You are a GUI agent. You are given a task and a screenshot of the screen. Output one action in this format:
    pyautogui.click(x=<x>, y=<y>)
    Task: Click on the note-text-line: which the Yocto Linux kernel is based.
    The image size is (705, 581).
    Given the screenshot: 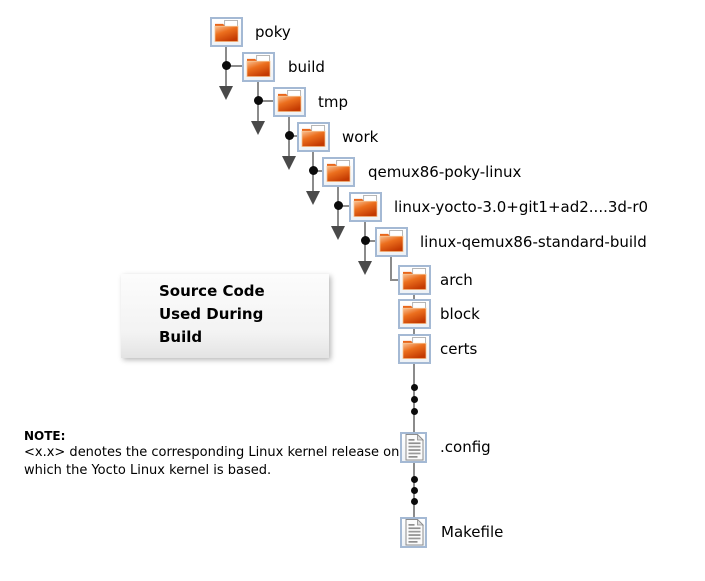 What is the action you would take?
    pyautogui.click(x=148, y=470)
    